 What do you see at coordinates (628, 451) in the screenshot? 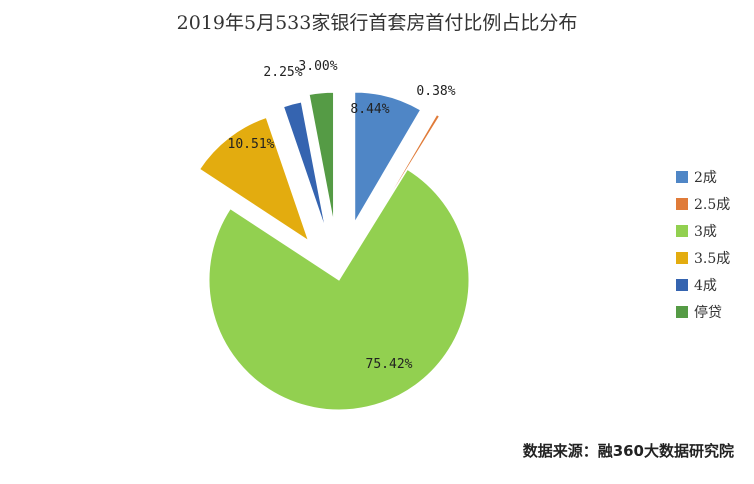
I see `source-note: 数据来源：融360大数据研究院` at bounding box center [628, 451].